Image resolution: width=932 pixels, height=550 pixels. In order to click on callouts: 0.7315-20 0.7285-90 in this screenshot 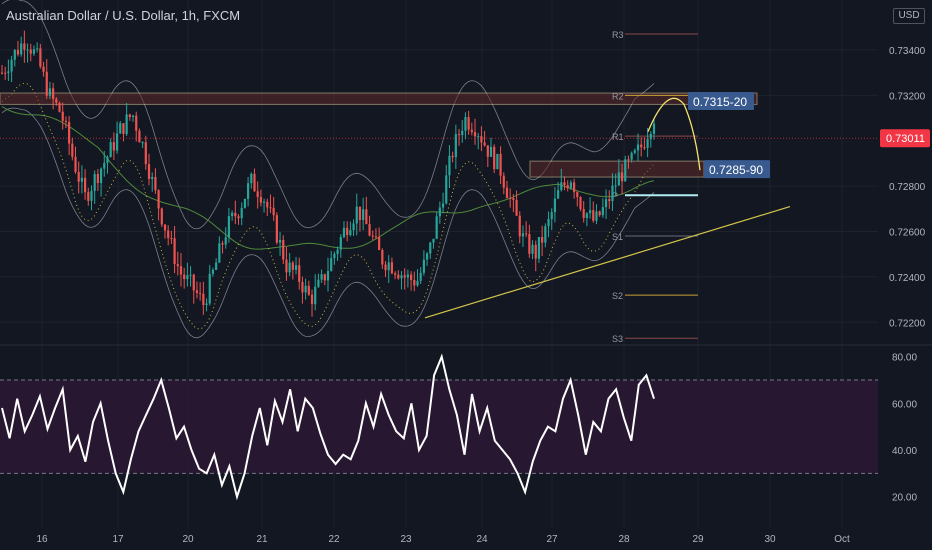, I will do `click(729, 135)`.